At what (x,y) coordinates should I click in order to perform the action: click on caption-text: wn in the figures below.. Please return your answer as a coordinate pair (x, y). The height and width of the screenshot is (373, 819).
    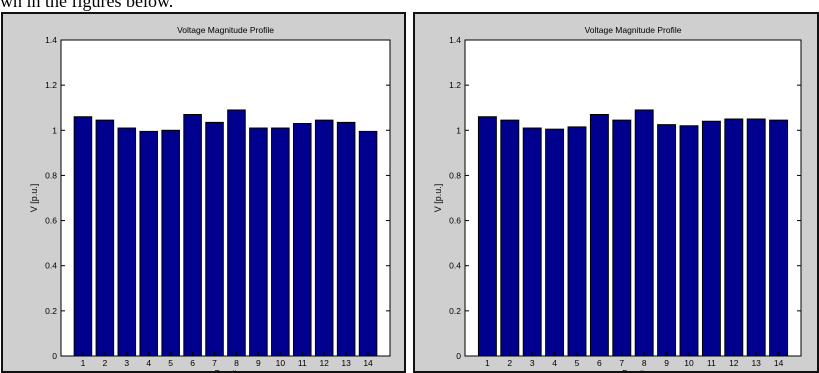
    Looking at the image, I should click on (87, 5).